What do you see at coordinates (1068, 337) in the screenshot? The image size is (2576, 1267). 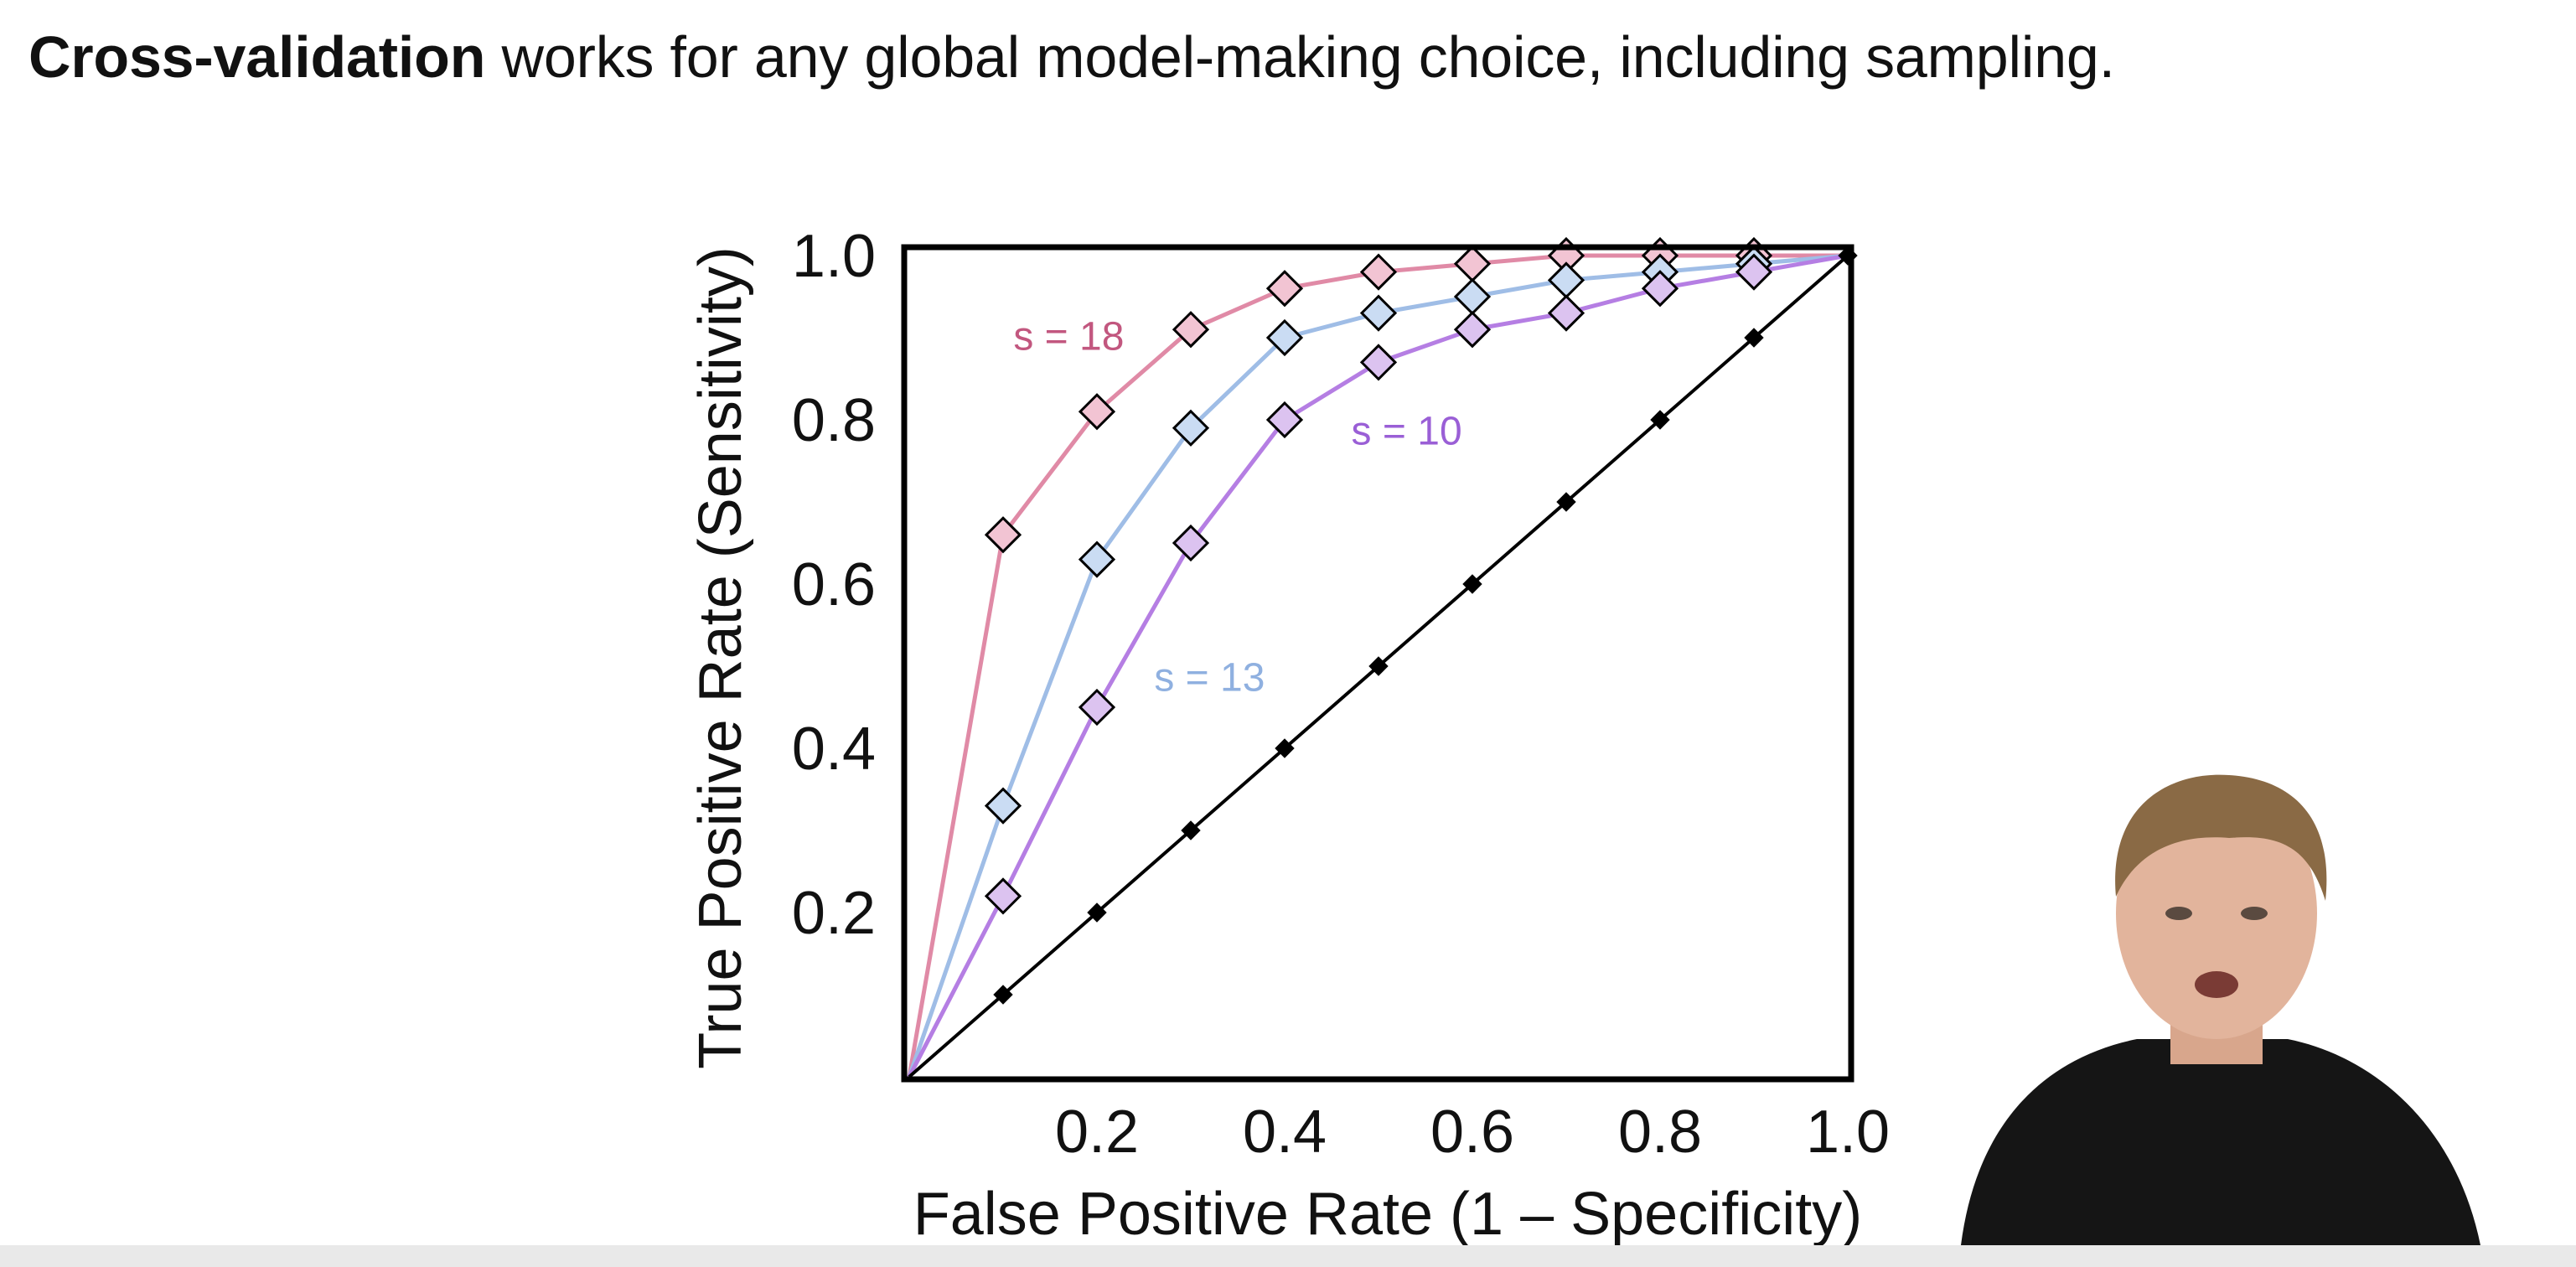 I see `series-annotation-0: s = 18` at bounding box center [1068, 337].